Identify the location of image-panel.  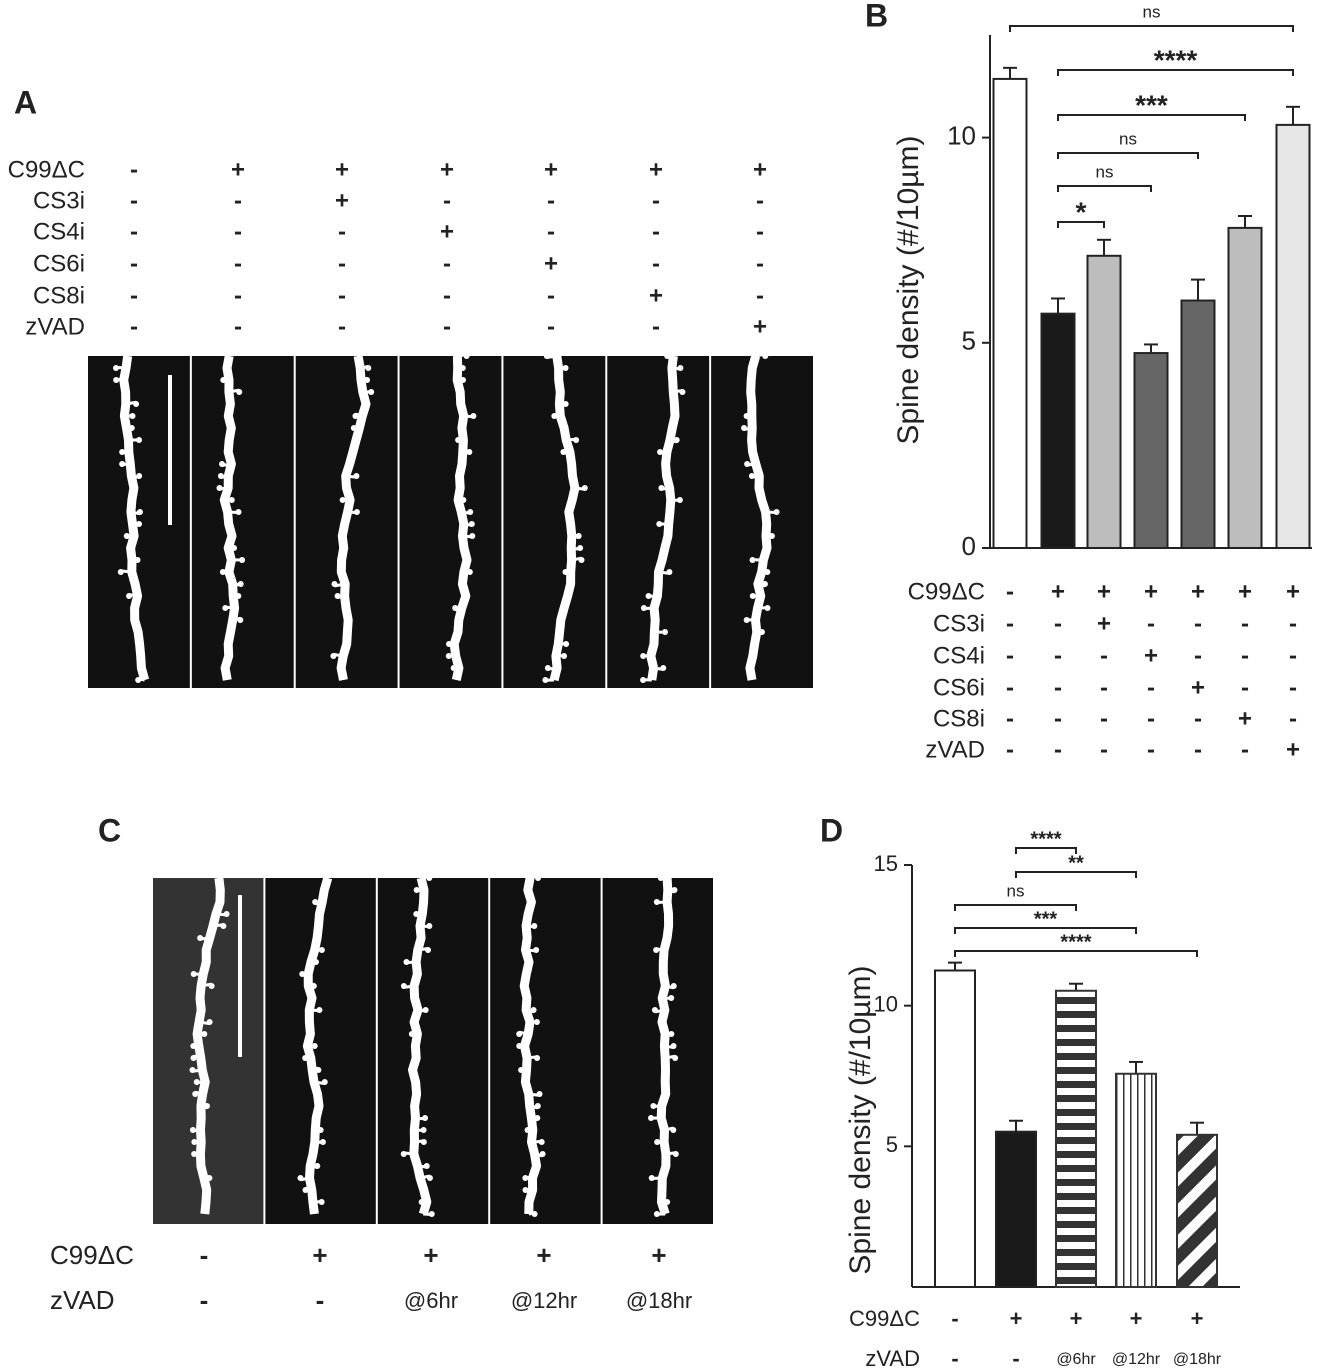
(433, 1051).